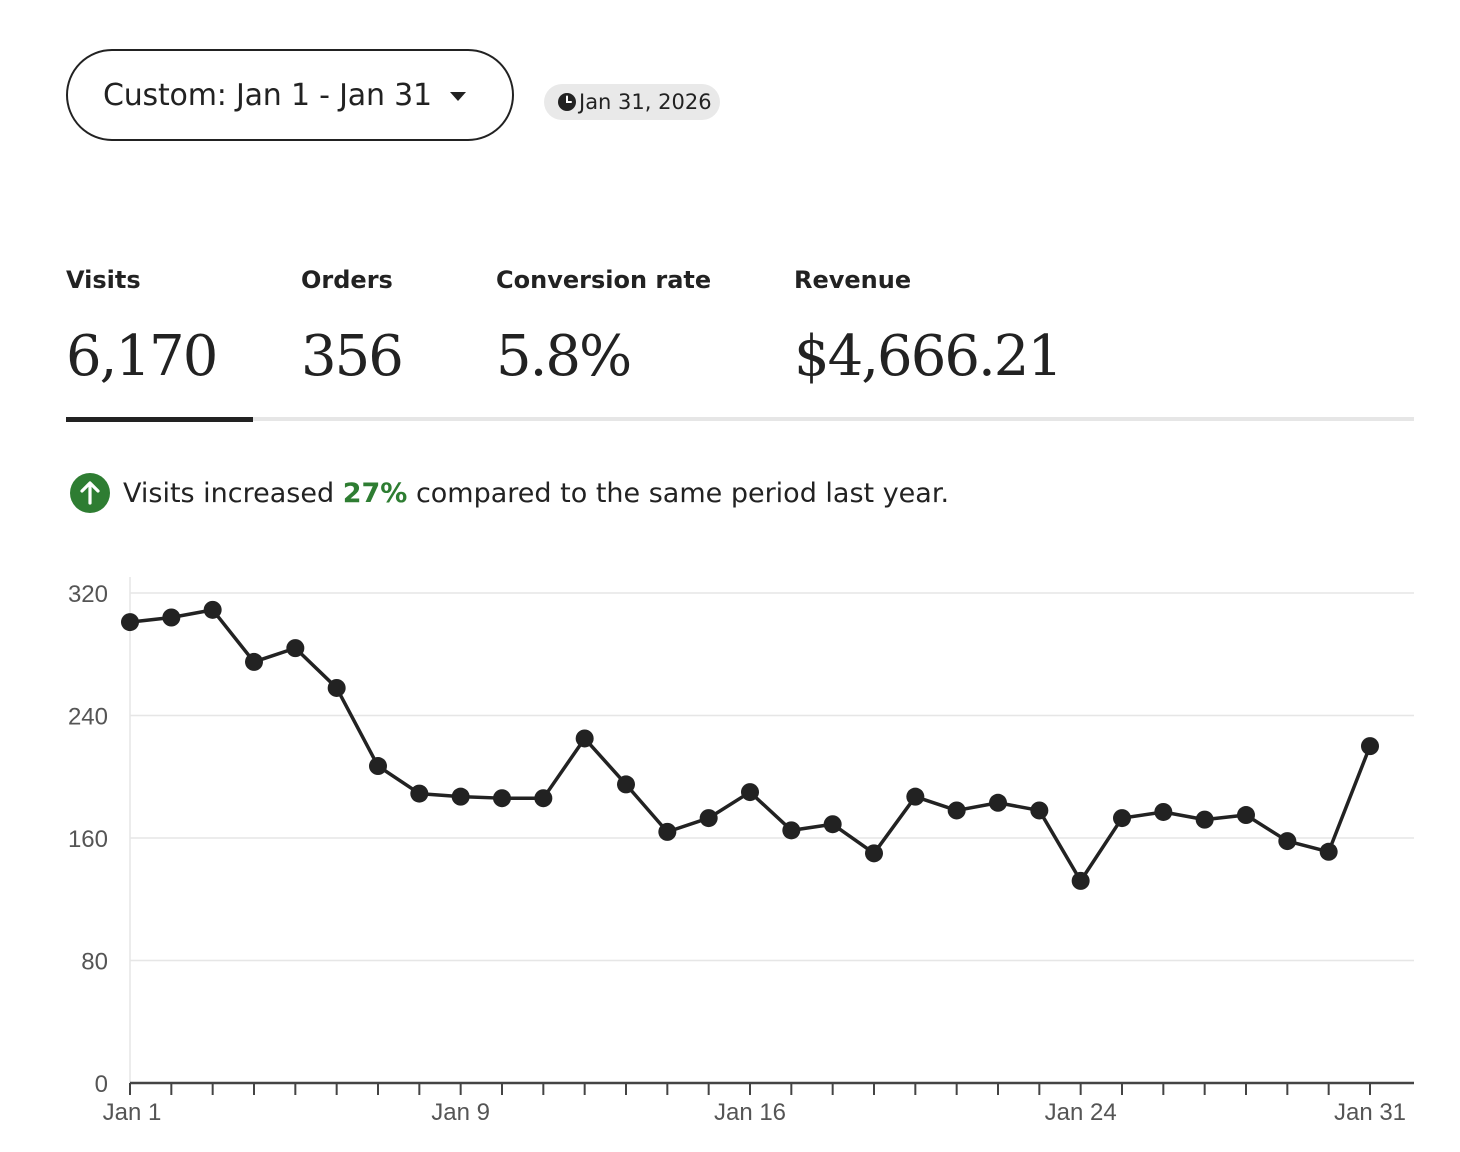 The height and width of the screenshot is (1152, 1460). I want to click on metric-label: Orders, so click(347, 280).